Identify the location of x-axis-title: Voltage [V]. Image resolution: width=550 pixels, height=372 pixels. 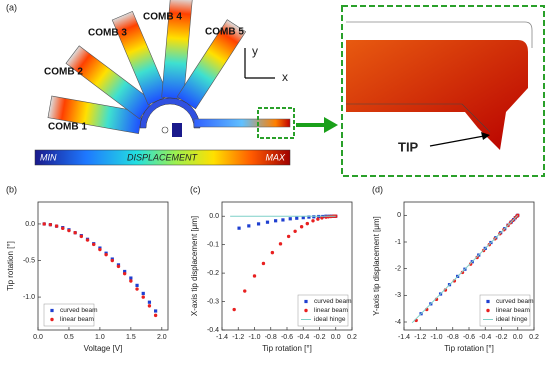
(103, 348).